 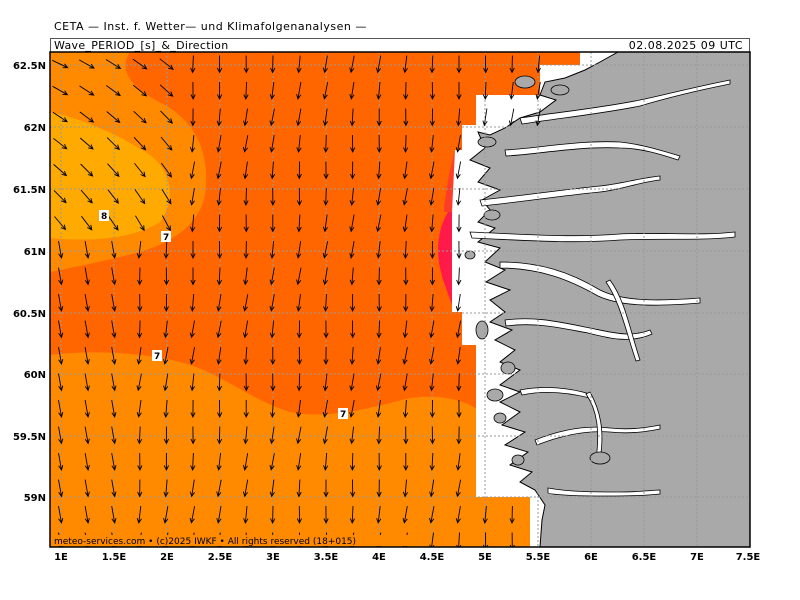 I want to click on lon-label: 3E, so click(x=273, y=557).